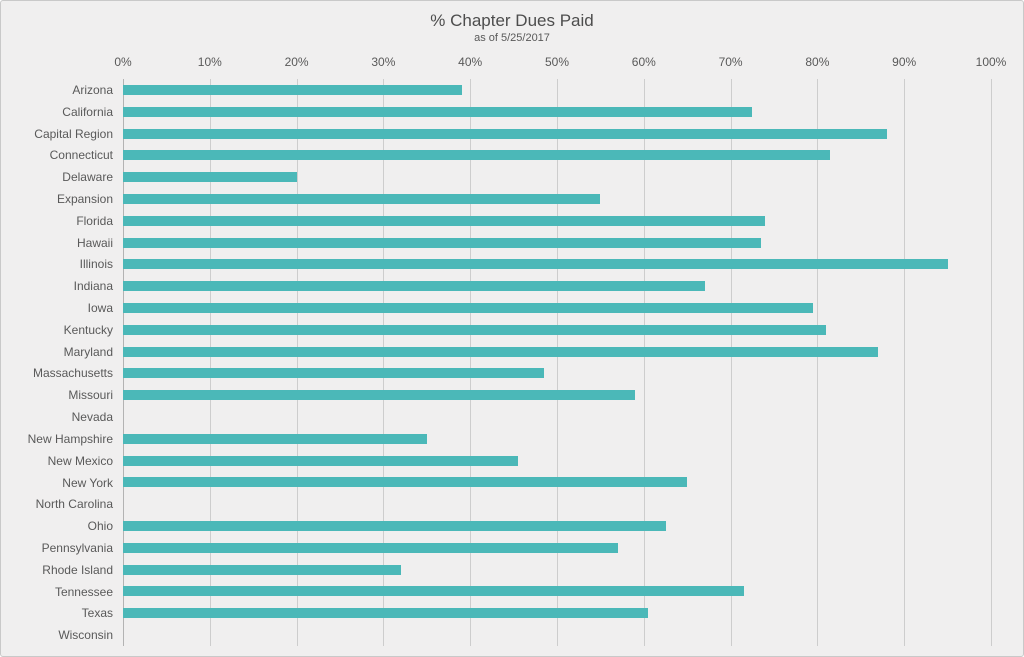 The height and width of the screenshot is (657, 1024). I want to click on category-label: New Hampshire, so click(70, 438).